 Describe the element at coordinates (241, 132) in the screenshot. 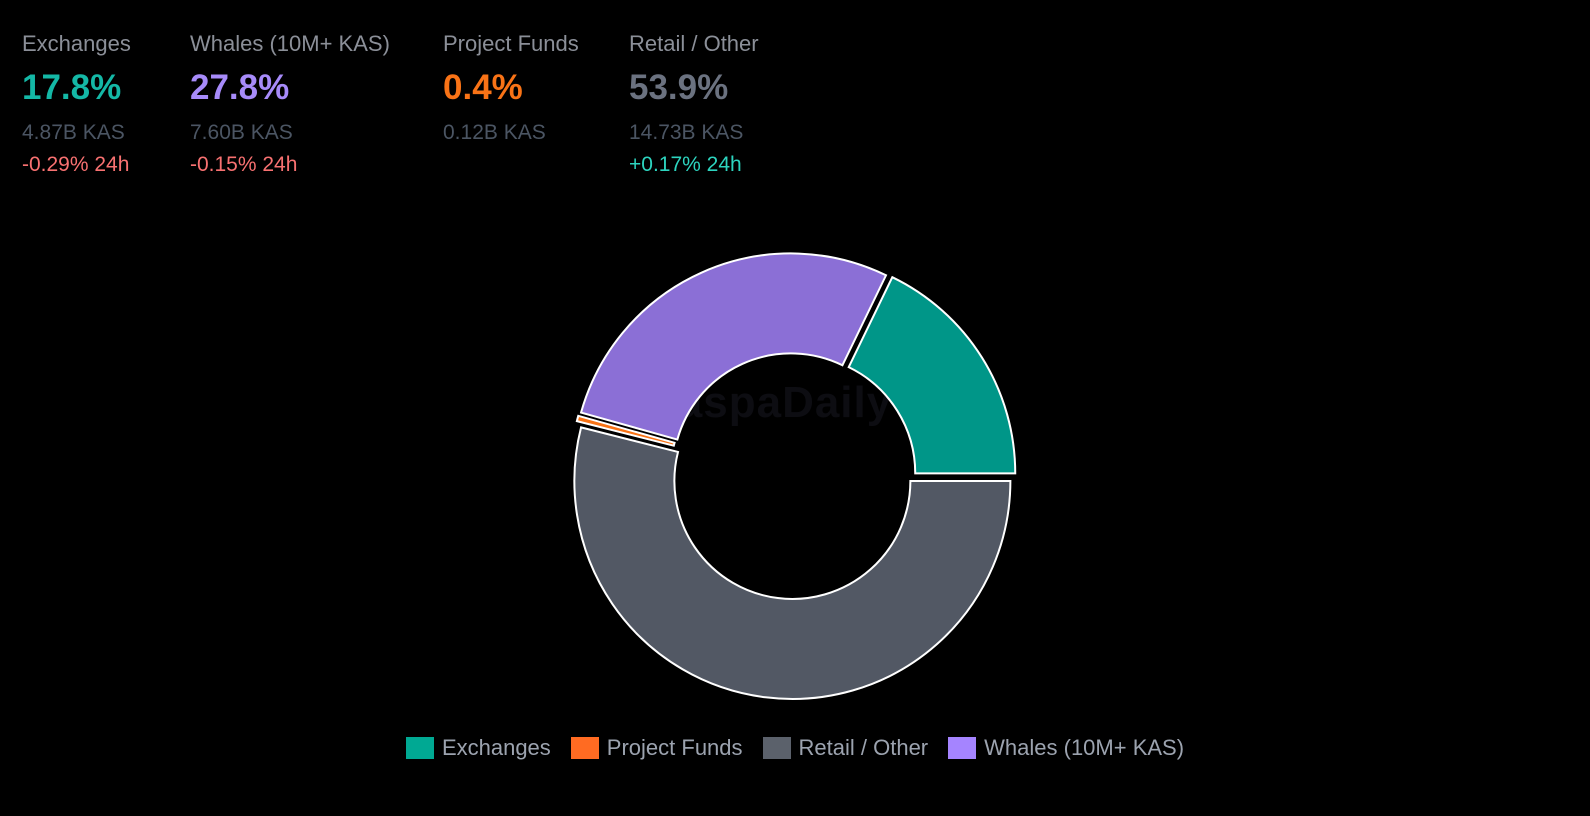

I see `stat-amount: 7.60B KAS` at that location.